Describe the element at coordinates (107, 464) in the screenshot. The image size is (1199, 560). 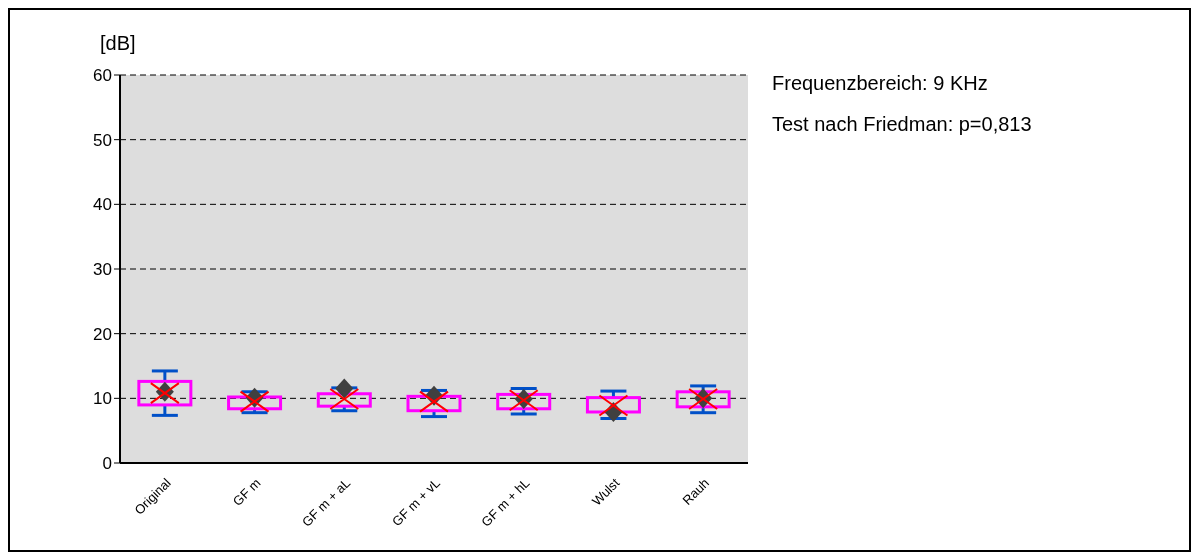
I see `y-tick-label: 0` at that location.